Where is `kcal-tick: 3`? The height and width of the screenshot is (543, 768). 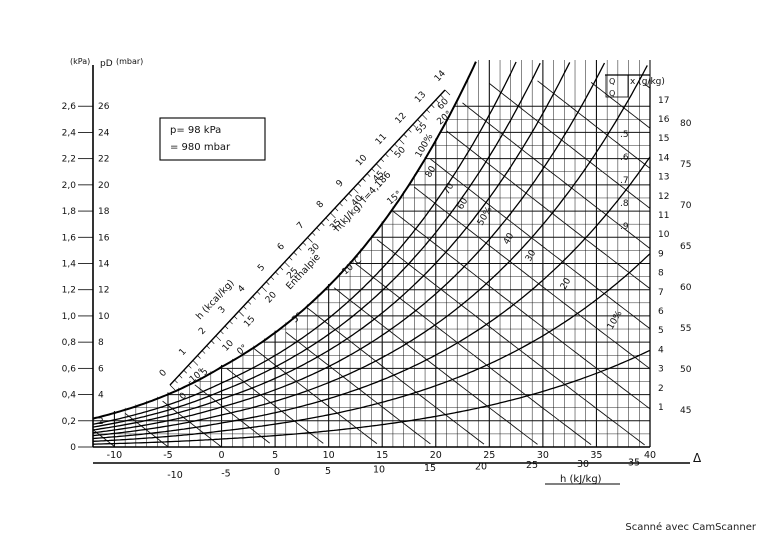
kcal-tick: 3 is located at coordinates (222, 310).